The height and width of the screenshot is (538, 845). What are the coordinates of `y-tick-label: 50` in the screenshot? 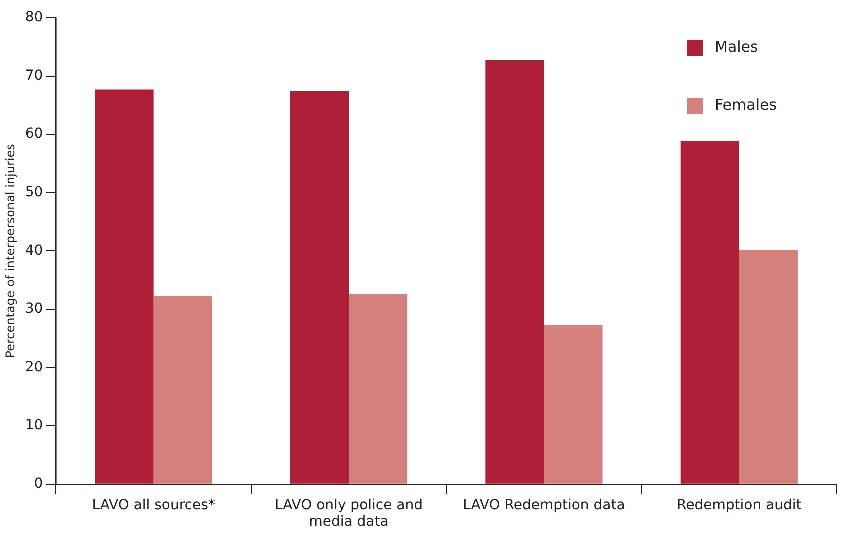 It's located at (34, 192).